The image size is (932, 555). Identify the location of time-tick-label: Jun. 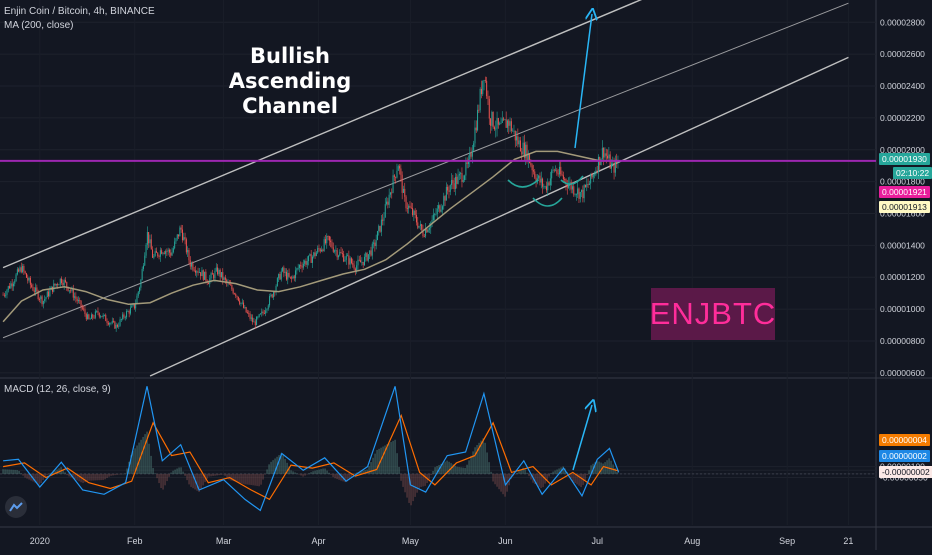
(505, 541).